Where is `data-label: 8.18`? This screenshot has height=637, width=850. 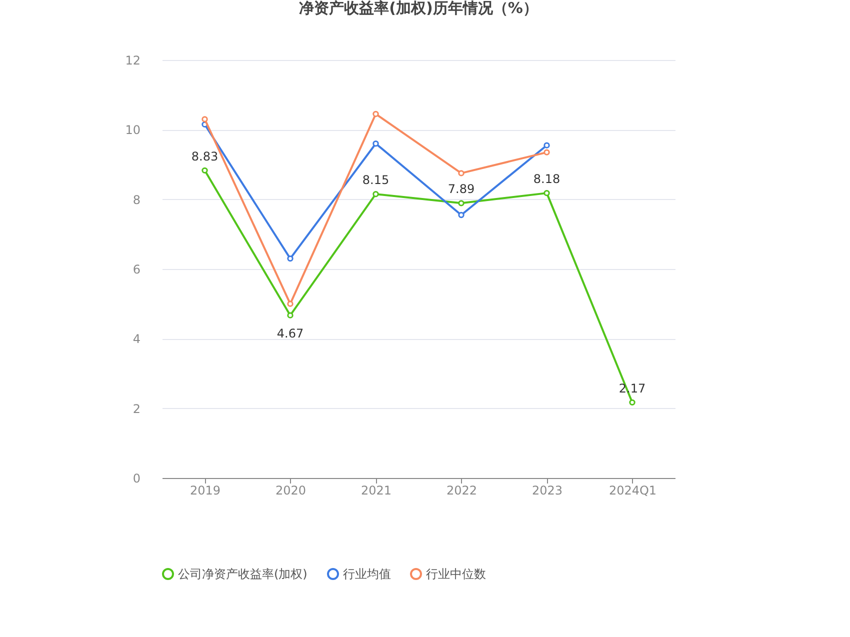 data-label: 8.18 is located at coordinates (546, 179).